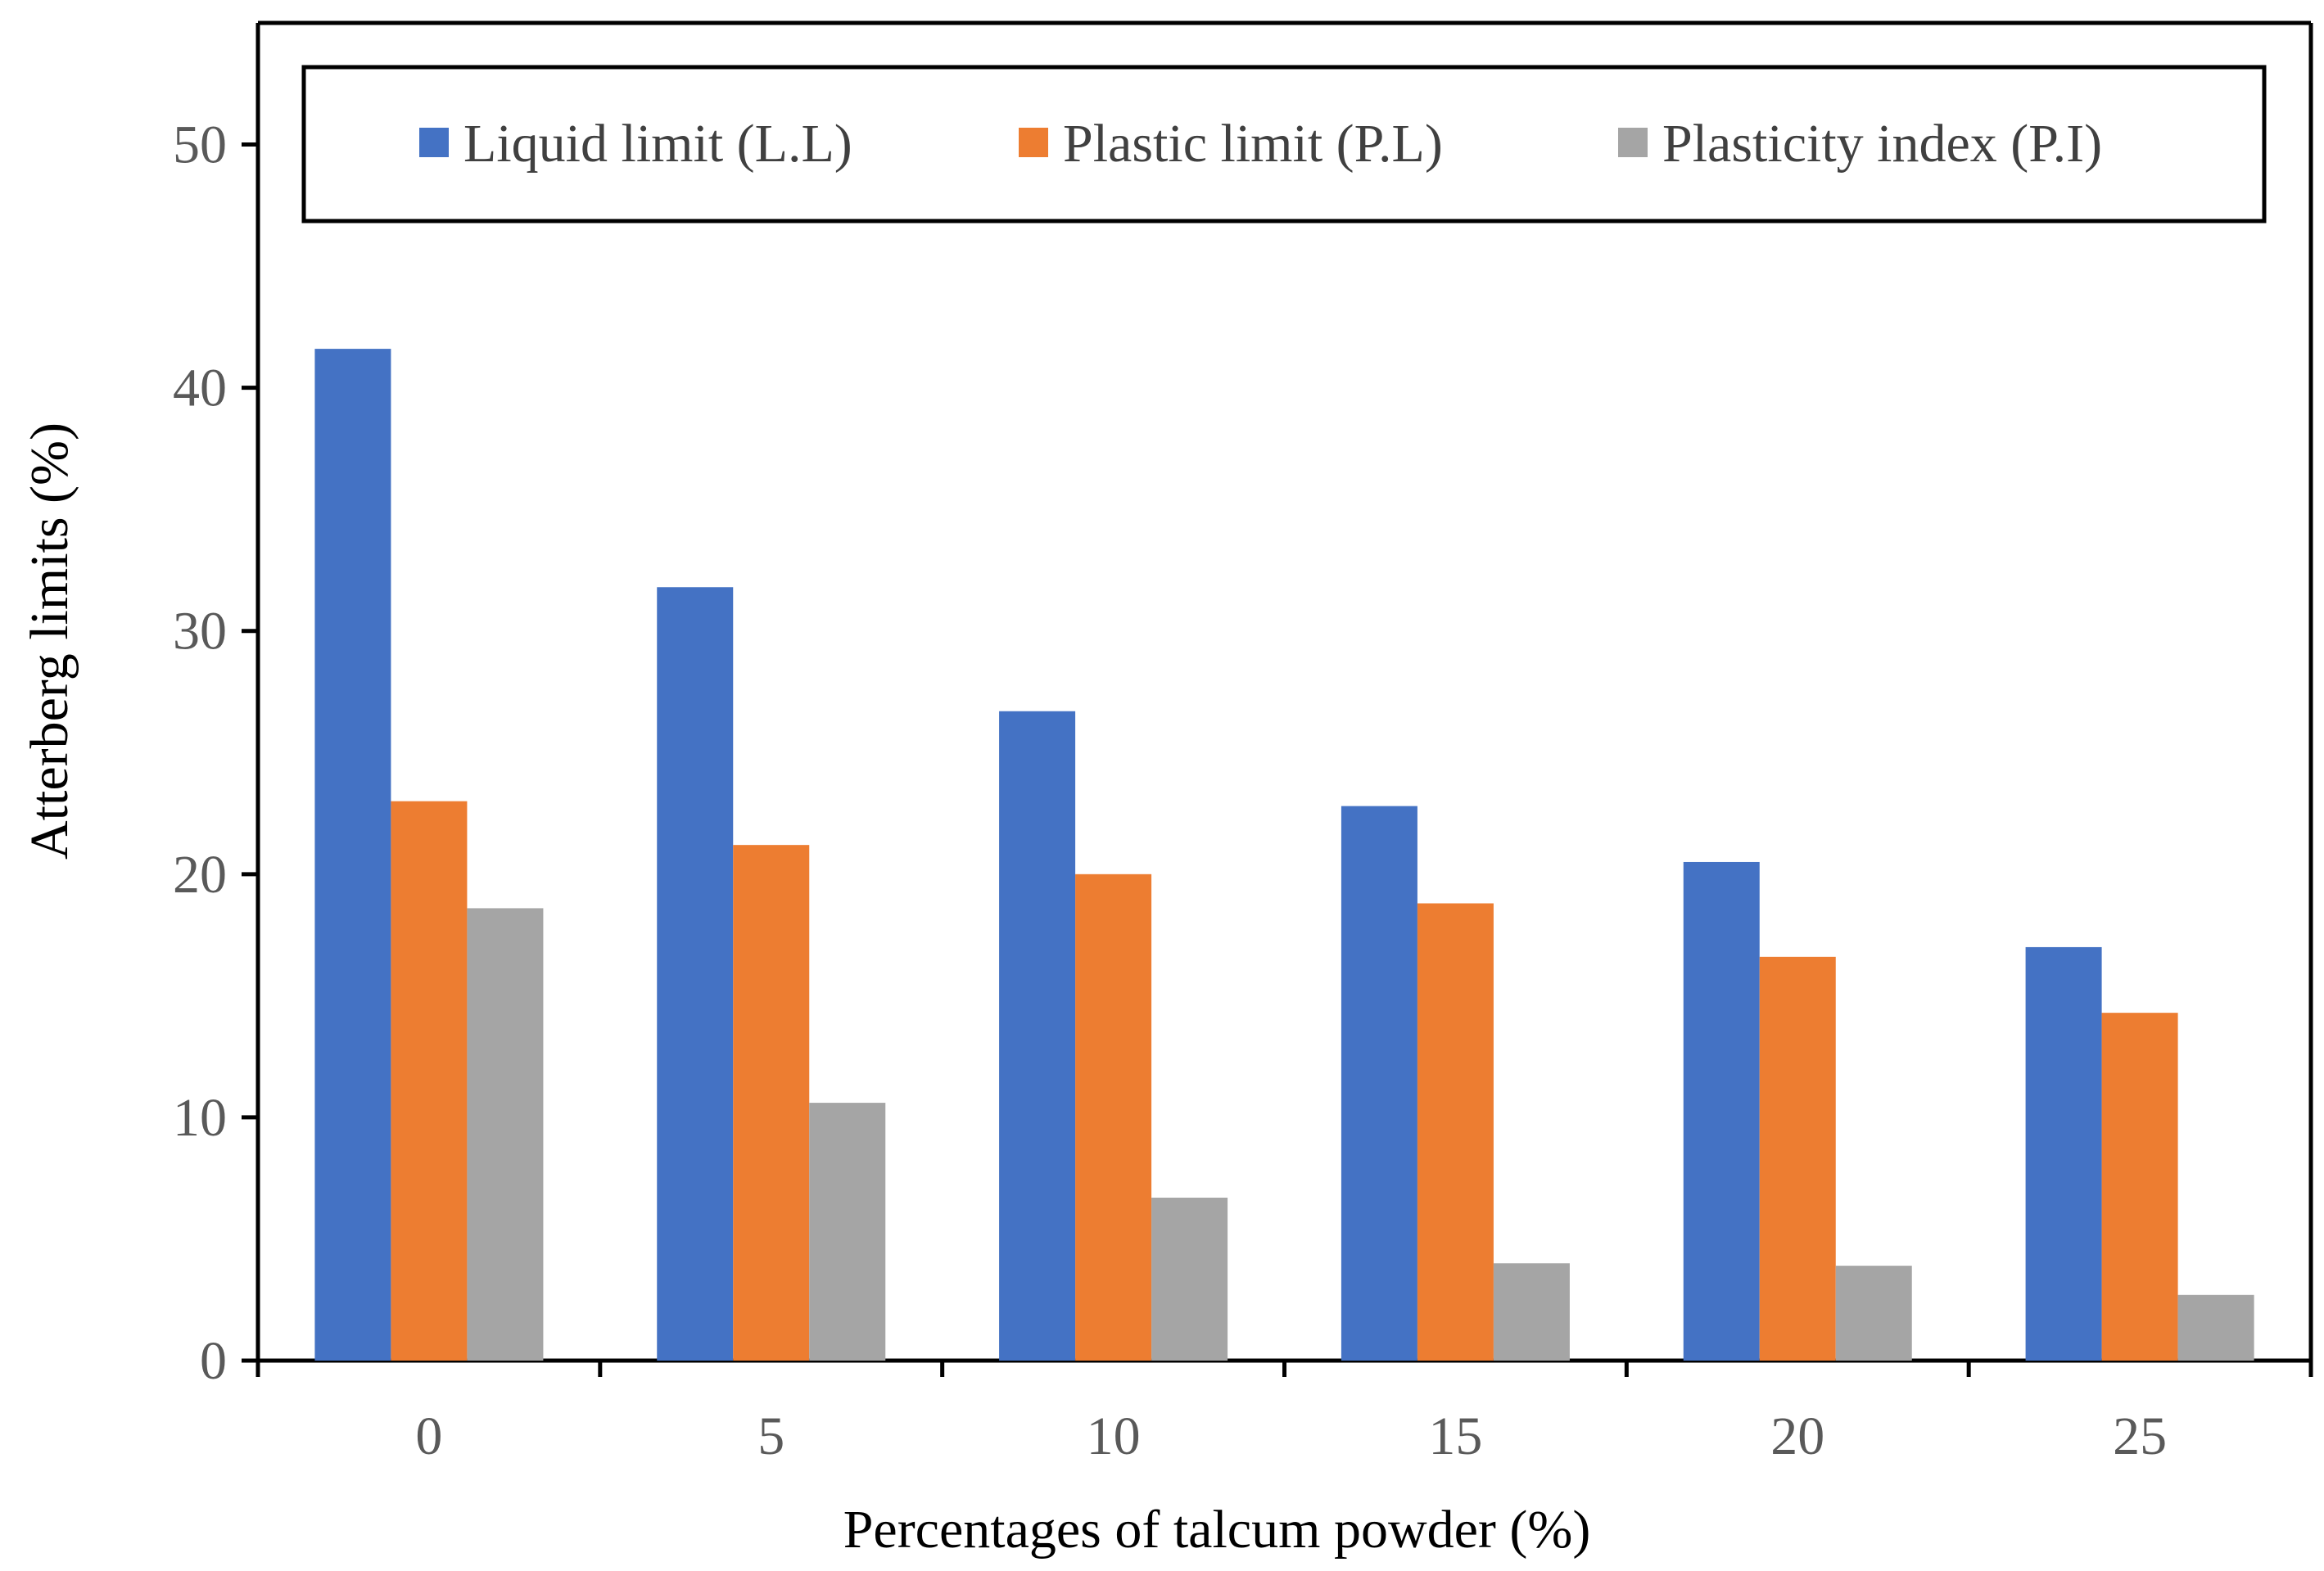  I want to click on x-tick-label: 25, so click(2140, 1436).